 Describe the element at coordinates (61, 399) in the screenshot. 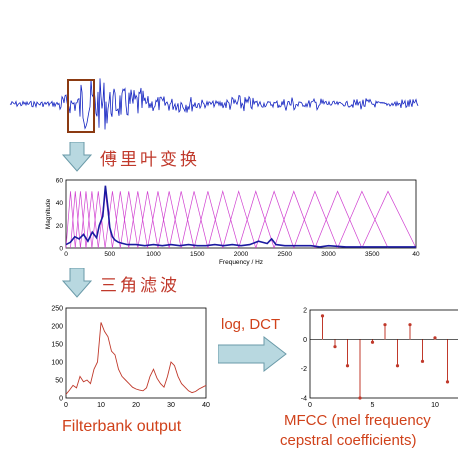

I see `filterbank-y-tick: 0` at that location.